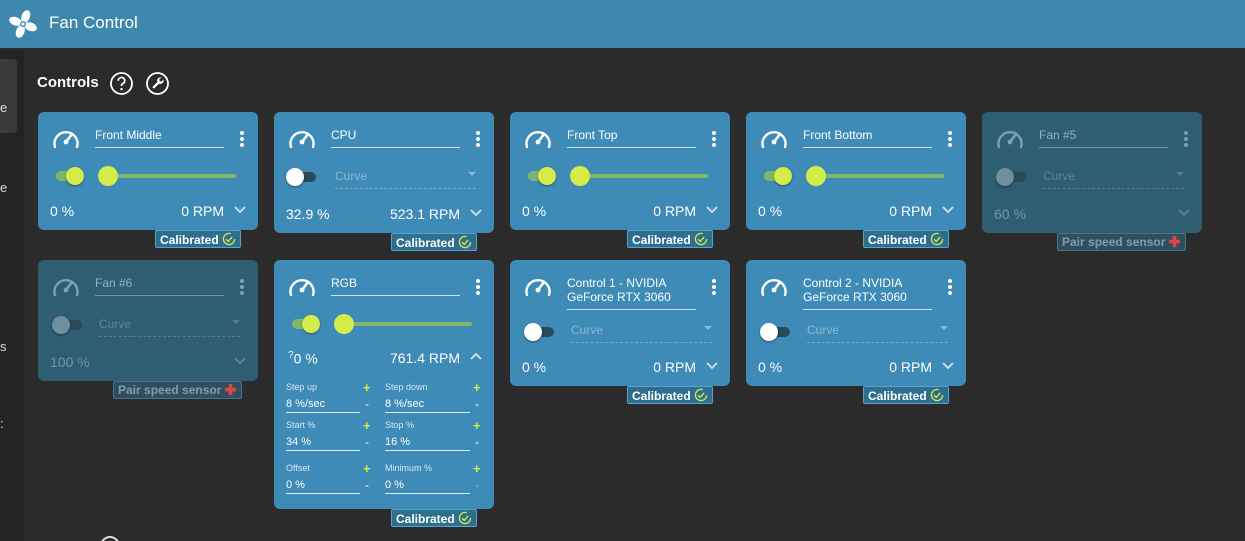  I want to click on offset-increment-button: +, so click(367, 468).